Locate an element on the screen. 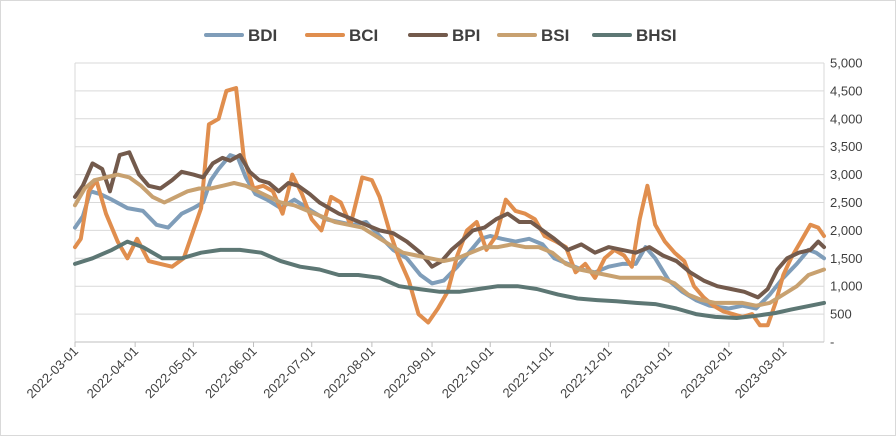 This screenshot has height=437, width=896. x-tick-label: 2022-07-01 is located at coordinates (289, 373).